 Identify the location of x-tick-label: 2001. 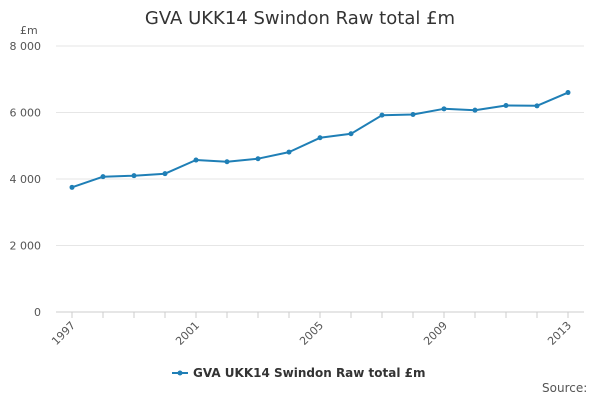
(187, 333).